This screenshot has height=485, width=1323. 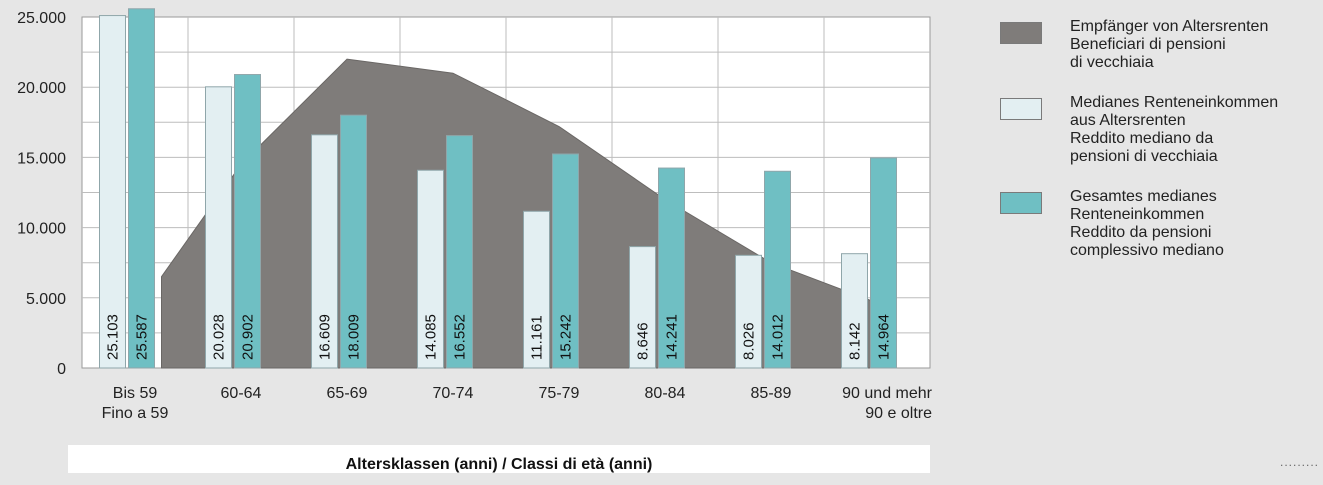 I want to click on legend-swatch-total-median, so click(x=1021, y=203).